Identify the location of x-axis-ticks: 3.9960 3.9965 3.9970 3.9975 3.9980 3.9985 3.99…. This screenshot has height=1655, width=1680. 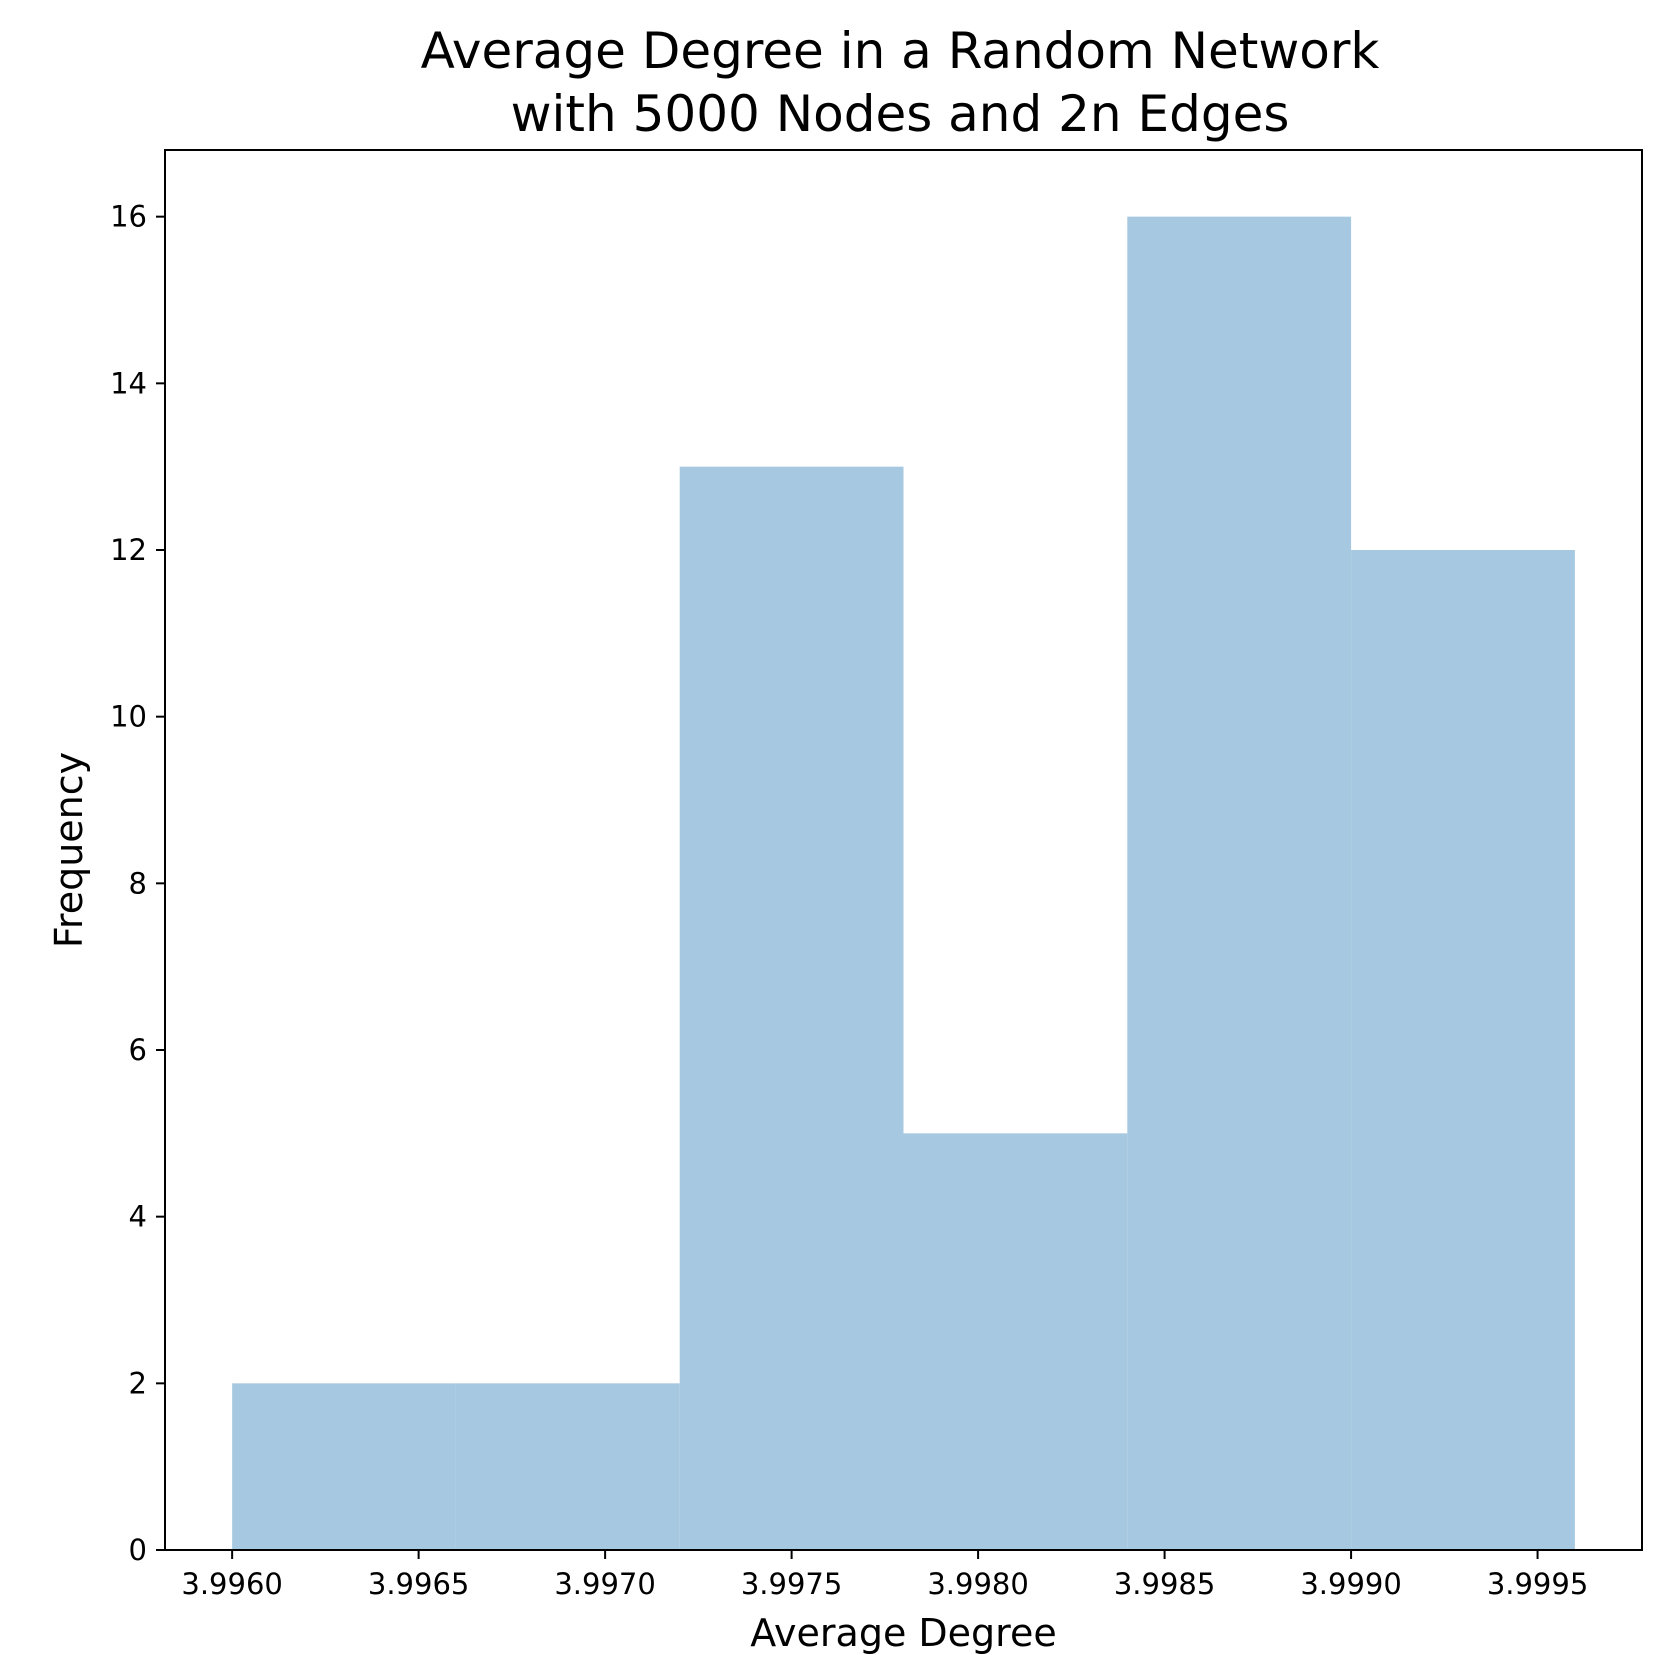
(884, 1575).